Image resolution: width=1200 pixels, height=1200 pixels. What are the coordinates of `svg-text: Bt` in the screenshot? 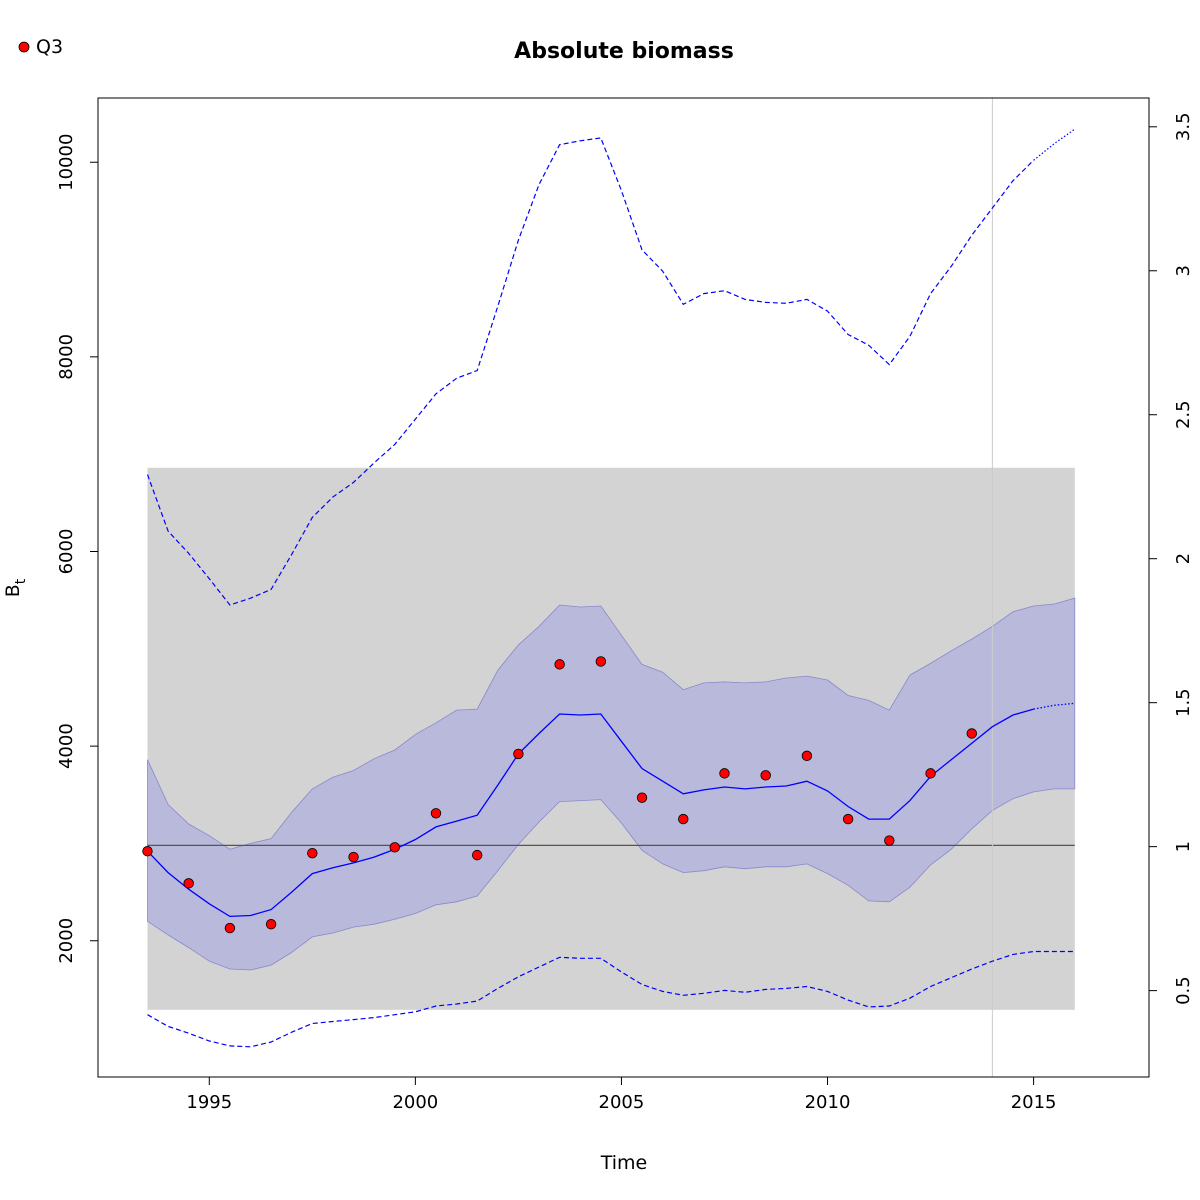 It's located at (15, 587).